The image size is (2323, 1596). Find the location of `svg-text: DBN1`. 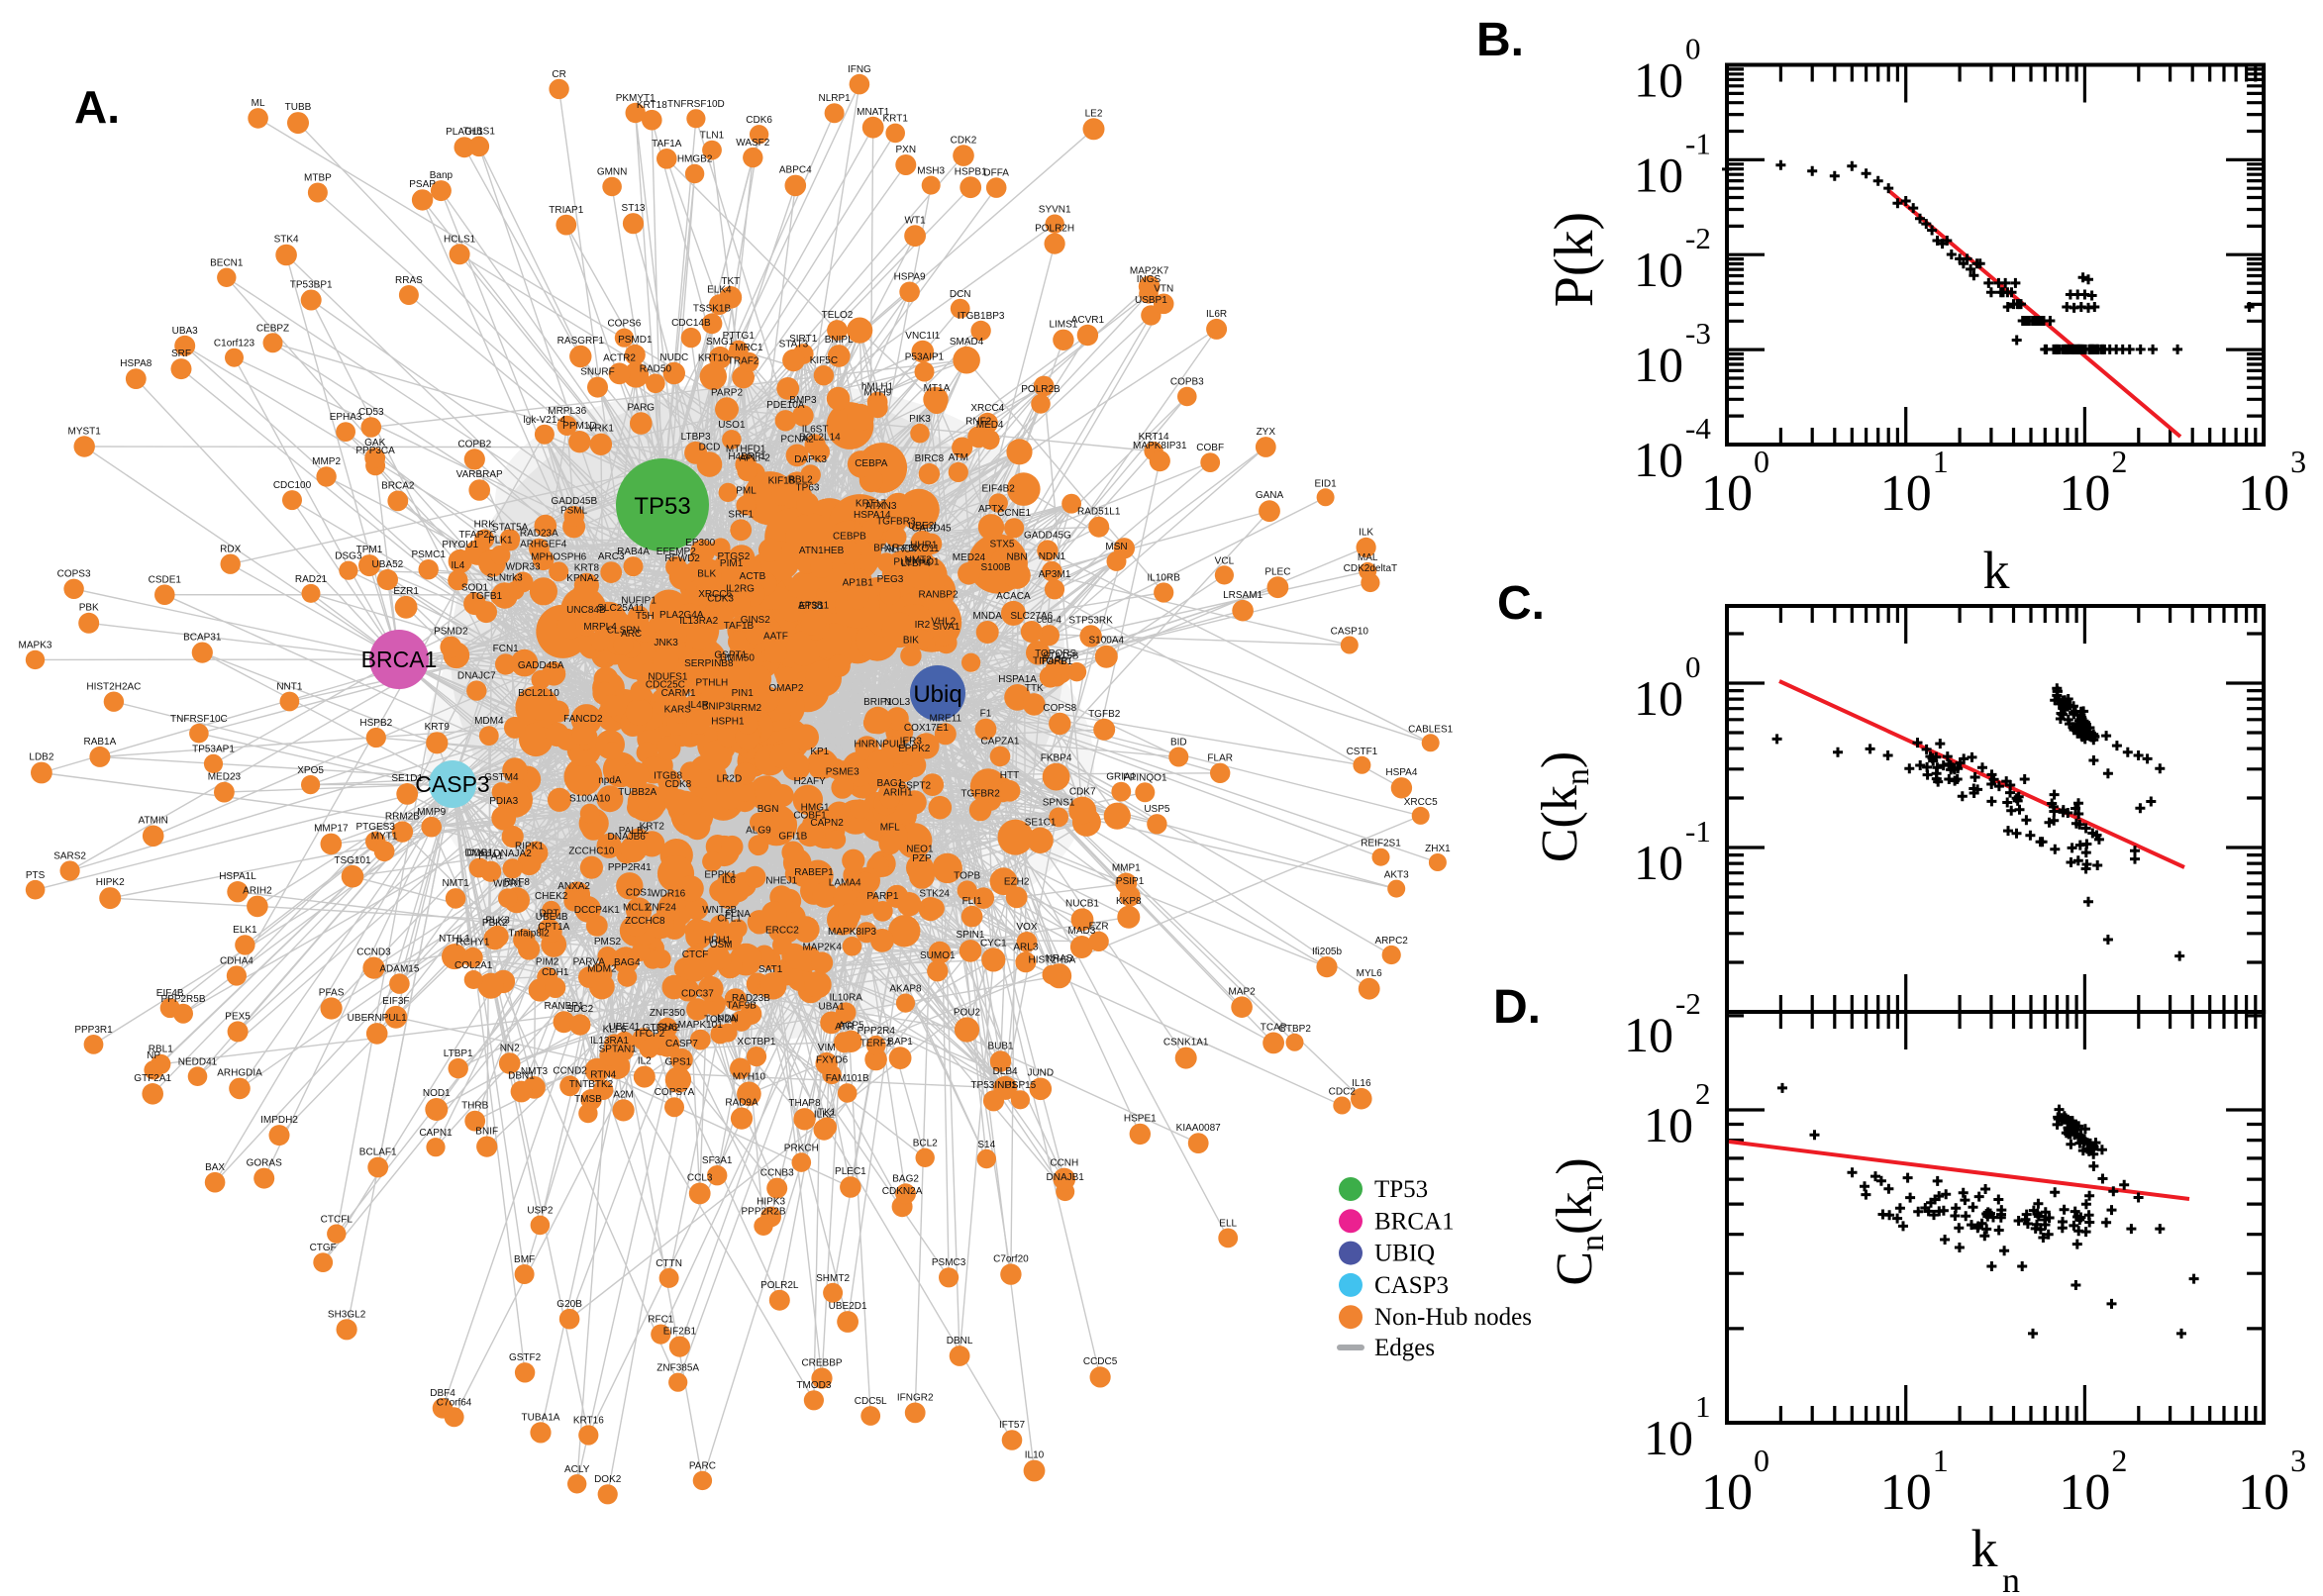

svg-text: DBN1 is located at coordinates (521, 1076).